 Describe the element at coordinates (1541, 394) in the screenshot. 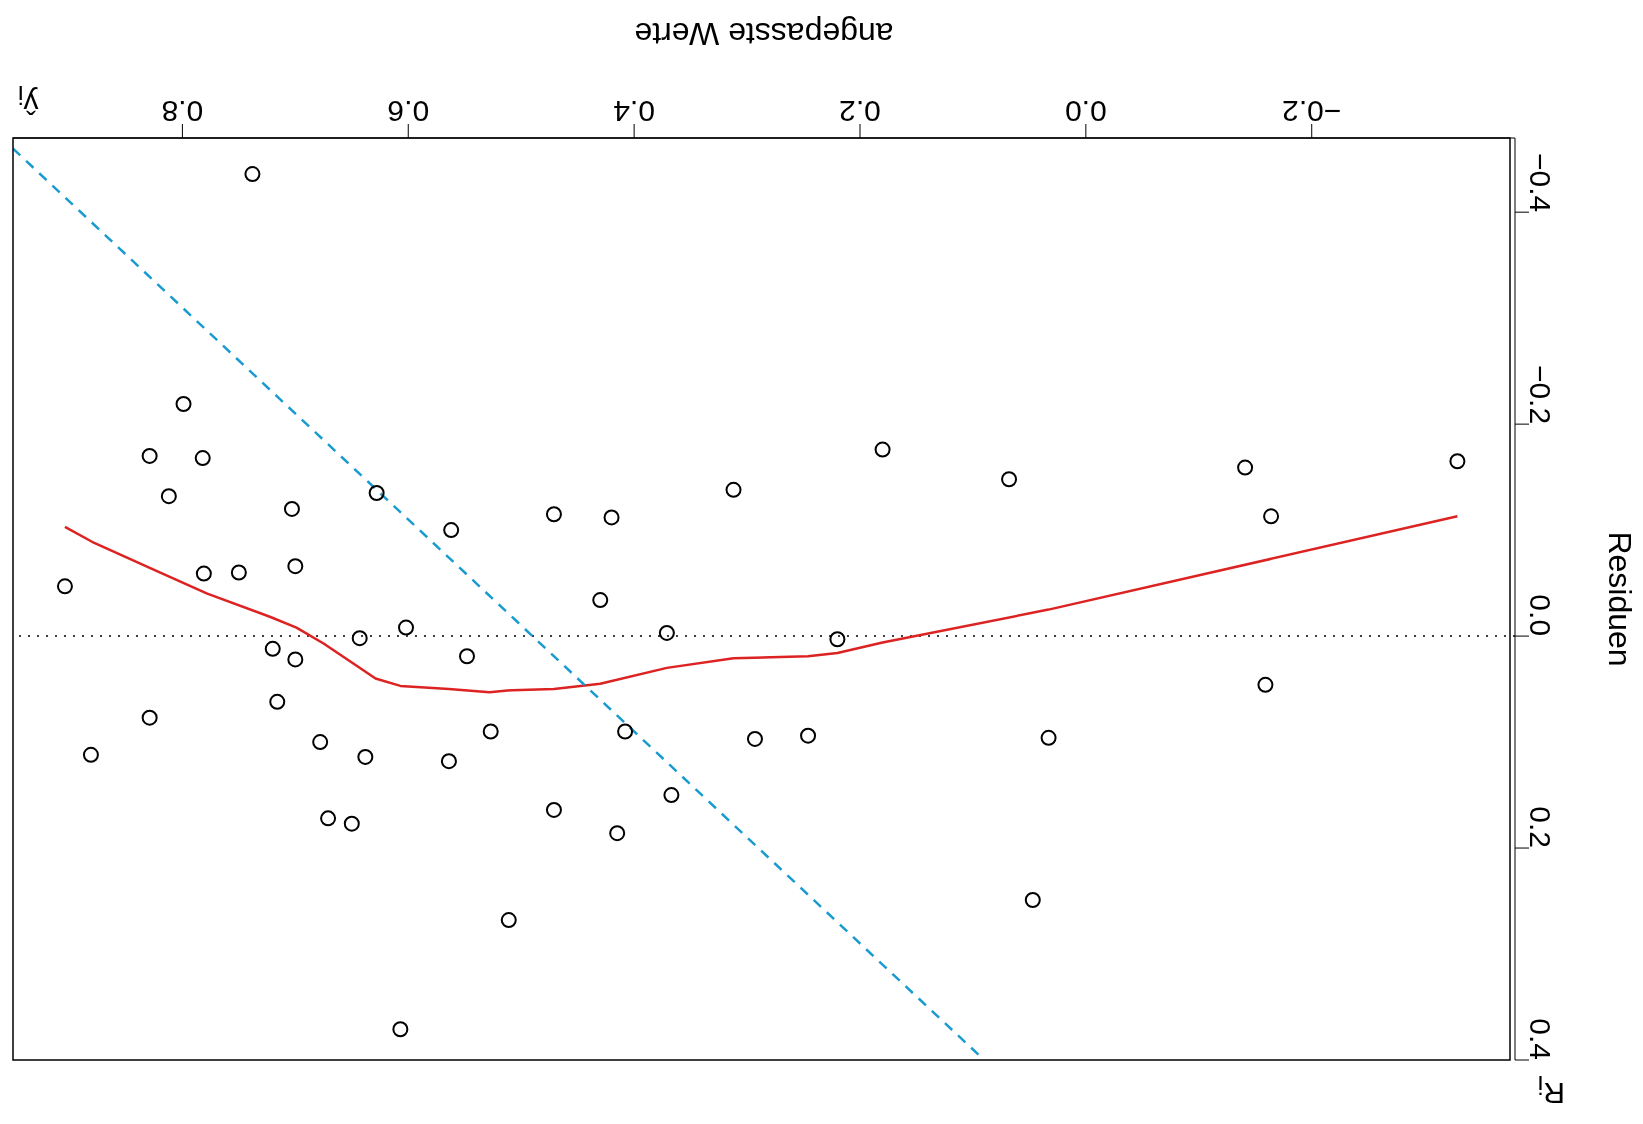

I see `y-tick-label: −0.2` at that location.